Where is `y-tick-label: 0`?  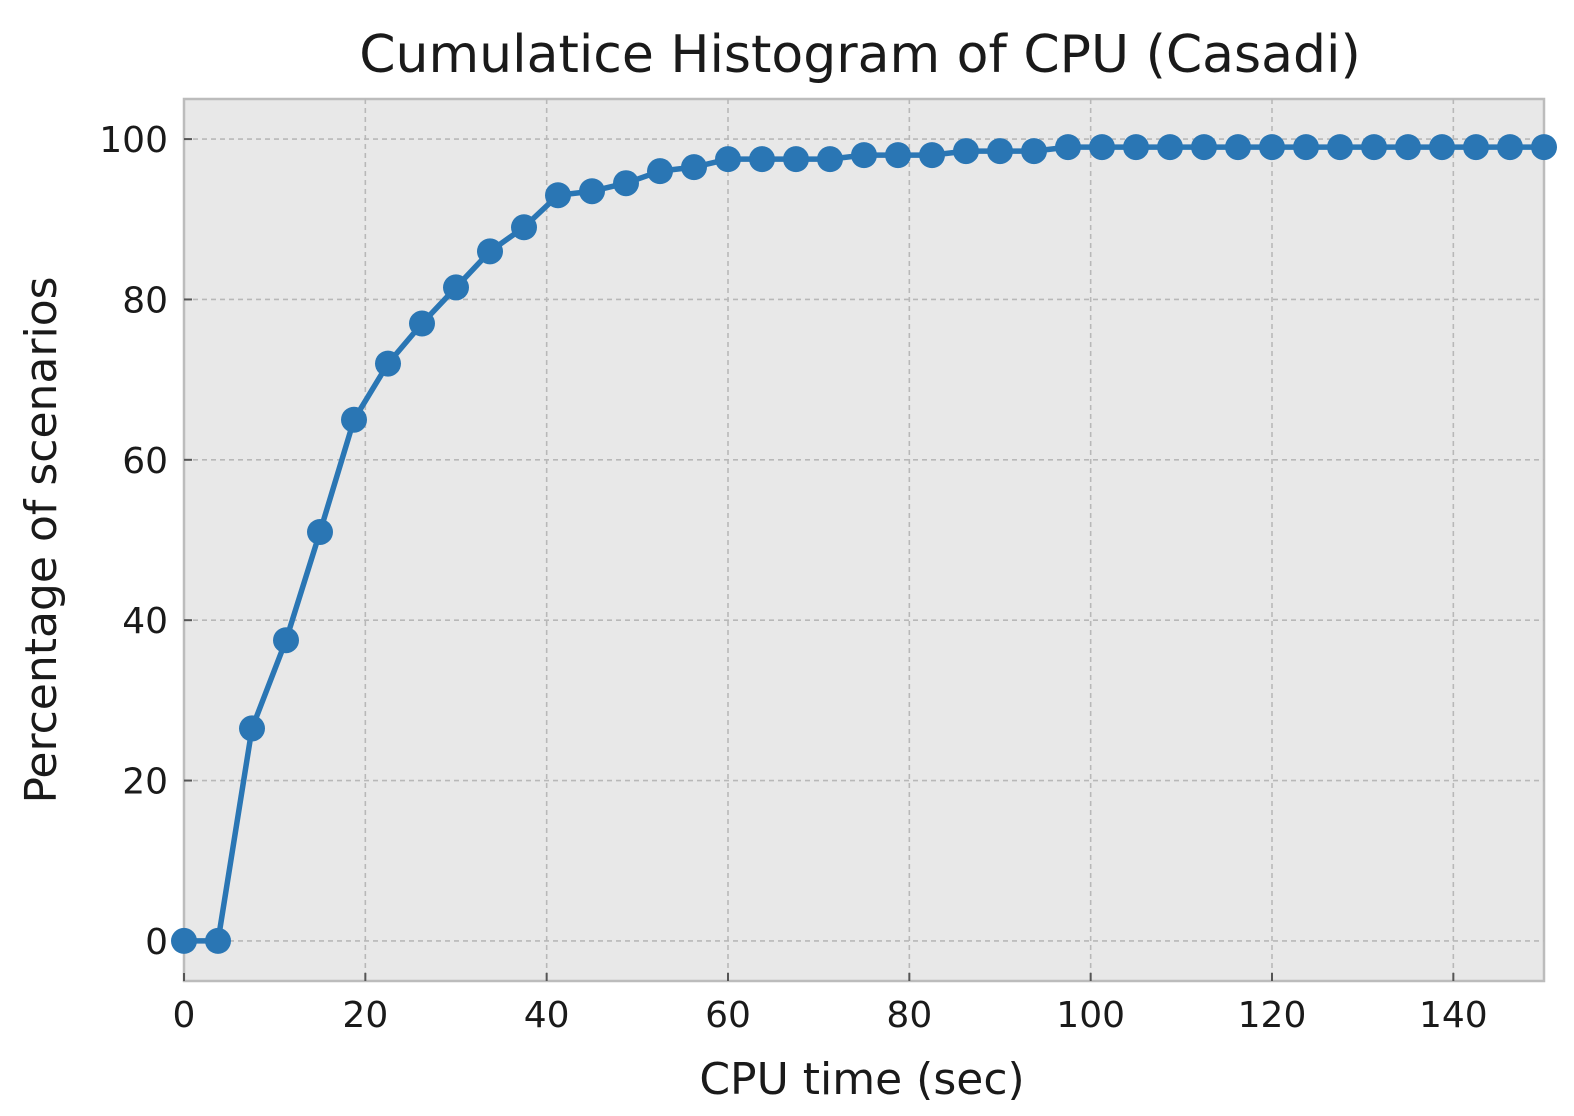
y-tick-label: 0 is located at coordinates (156, 942).